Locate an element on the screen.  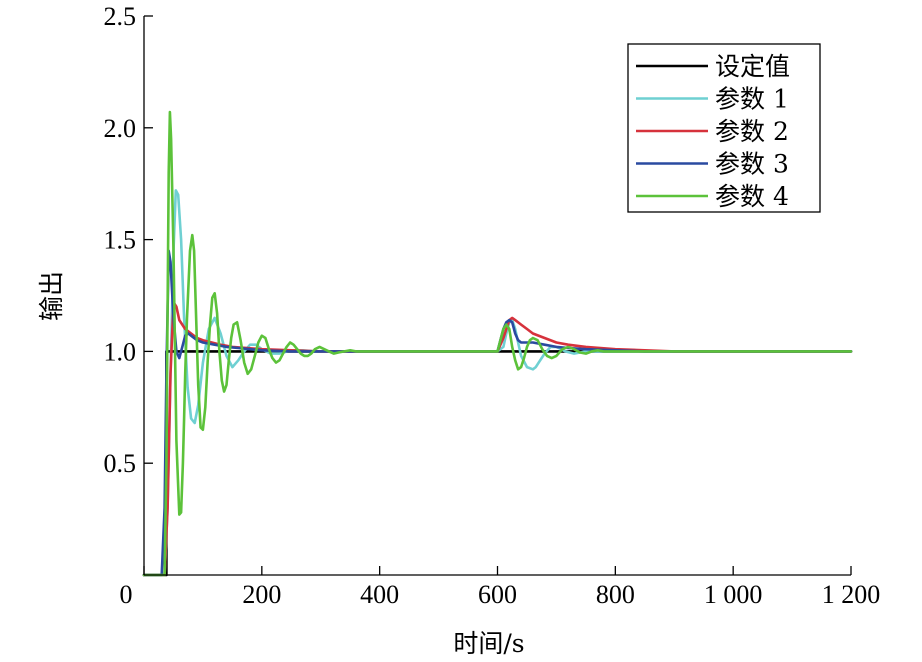
y-tick-label: 1.5 is located at coordinates (120, 240).